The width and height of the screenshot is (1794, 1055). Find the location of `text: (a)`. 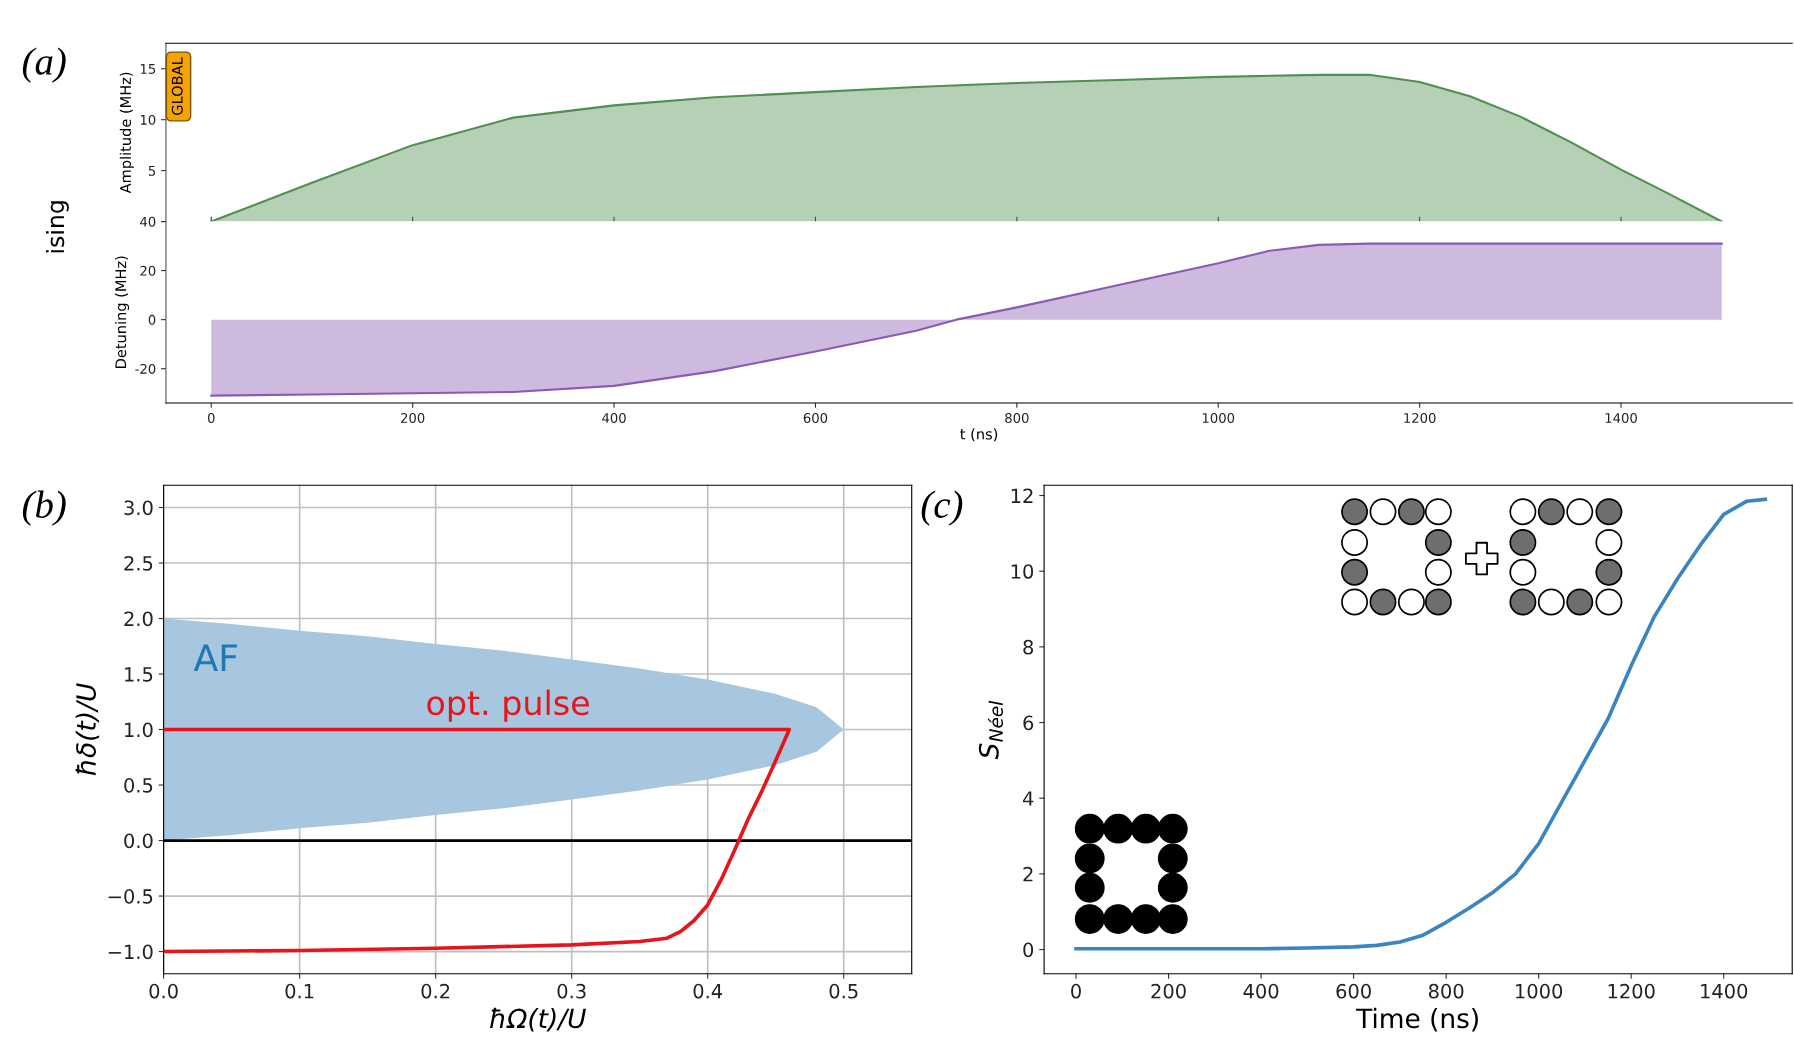

text: (a) is located at coordinates (44, 65).